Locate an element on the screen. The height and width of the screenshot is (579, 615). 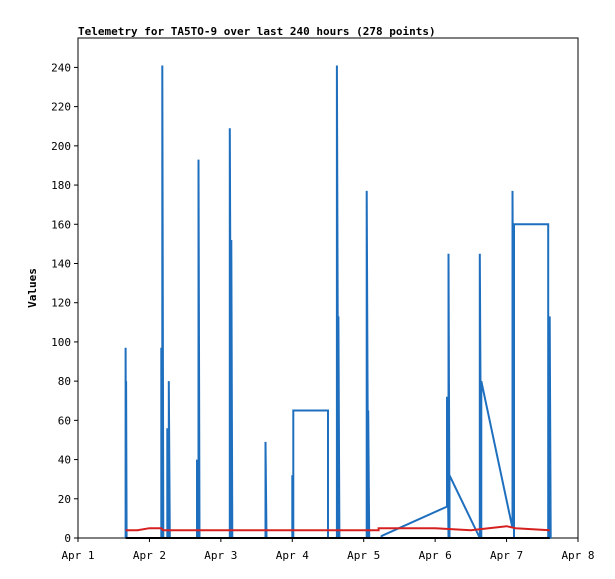
x-tick-label: Apr 2 is located at coordinates (149, 555).